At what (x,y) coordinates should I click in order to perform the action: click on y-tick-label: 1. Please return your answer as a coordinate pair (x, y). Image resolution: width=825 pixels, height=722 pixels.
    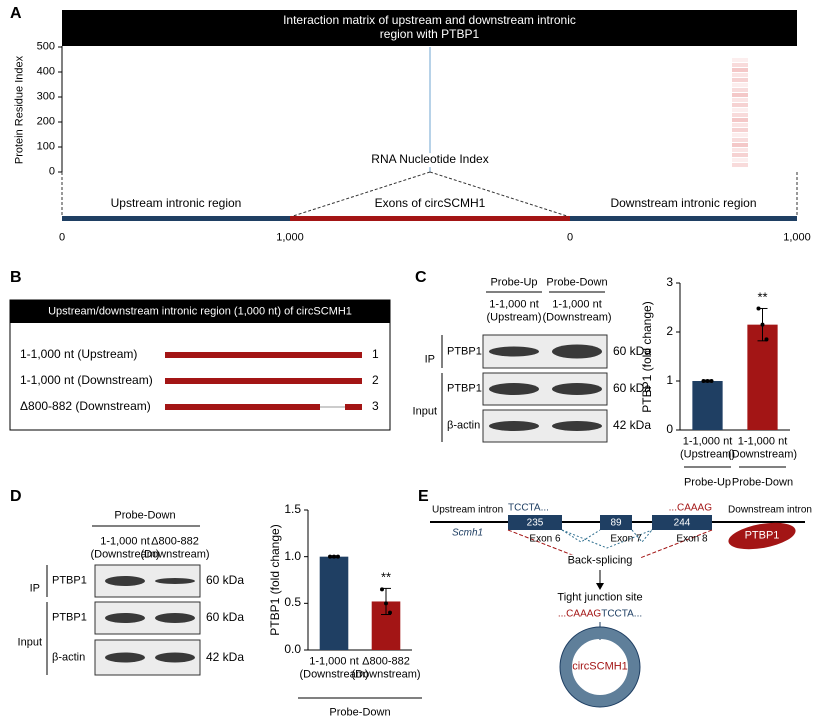
    Looking at the image, I should click on (669, 380).